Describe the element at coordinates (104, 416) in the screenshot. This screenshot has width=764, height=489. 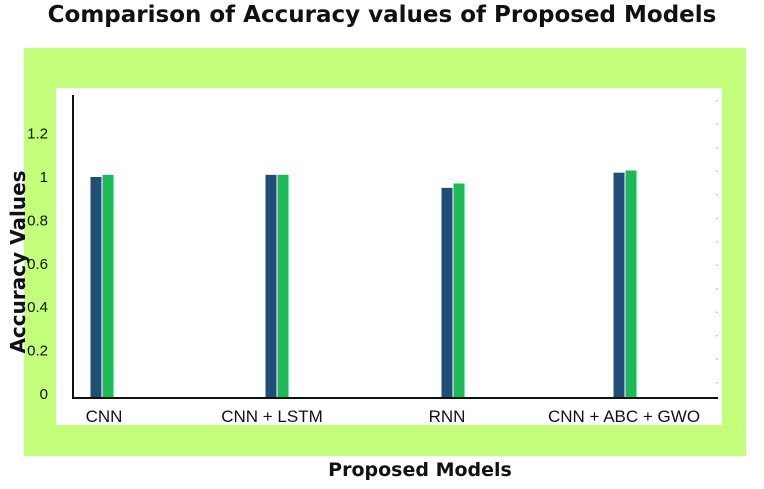
I see `x-category-label: CNN` at that location.